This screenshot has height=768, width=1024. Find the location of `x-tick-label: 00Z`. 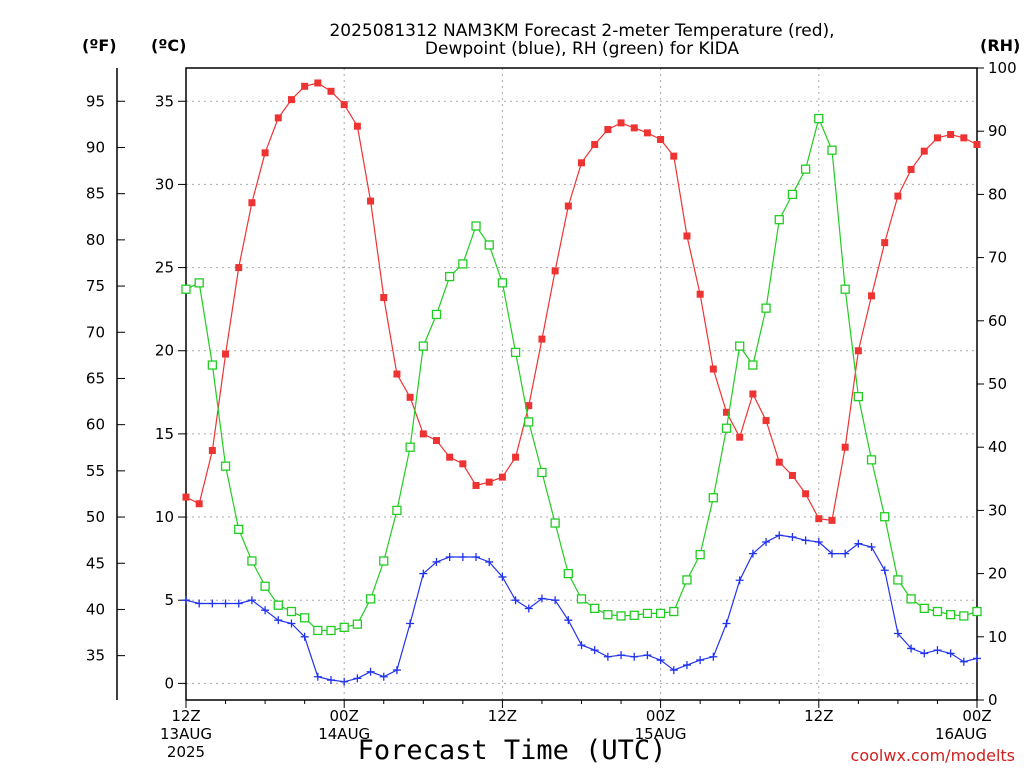

x-tick-label: 00Z is located at coordinates (660, 716).